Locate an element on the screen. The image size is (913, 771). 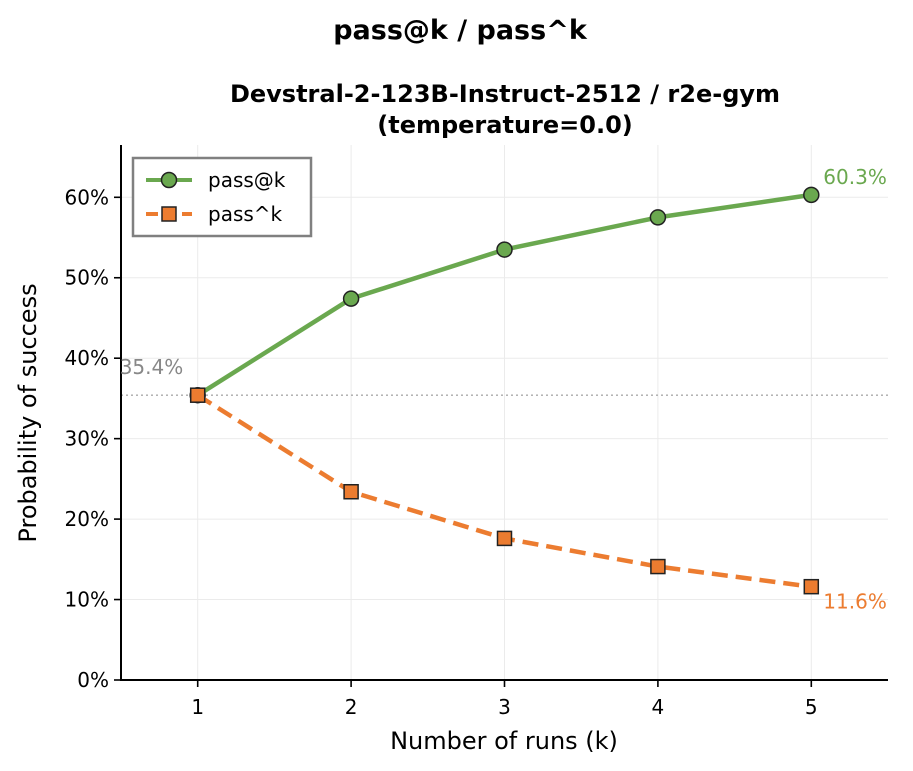
chart-title-line-1: Devstral-2-123B-Instruct-2512 / r2e-gym is located at coordinates (505, 94).